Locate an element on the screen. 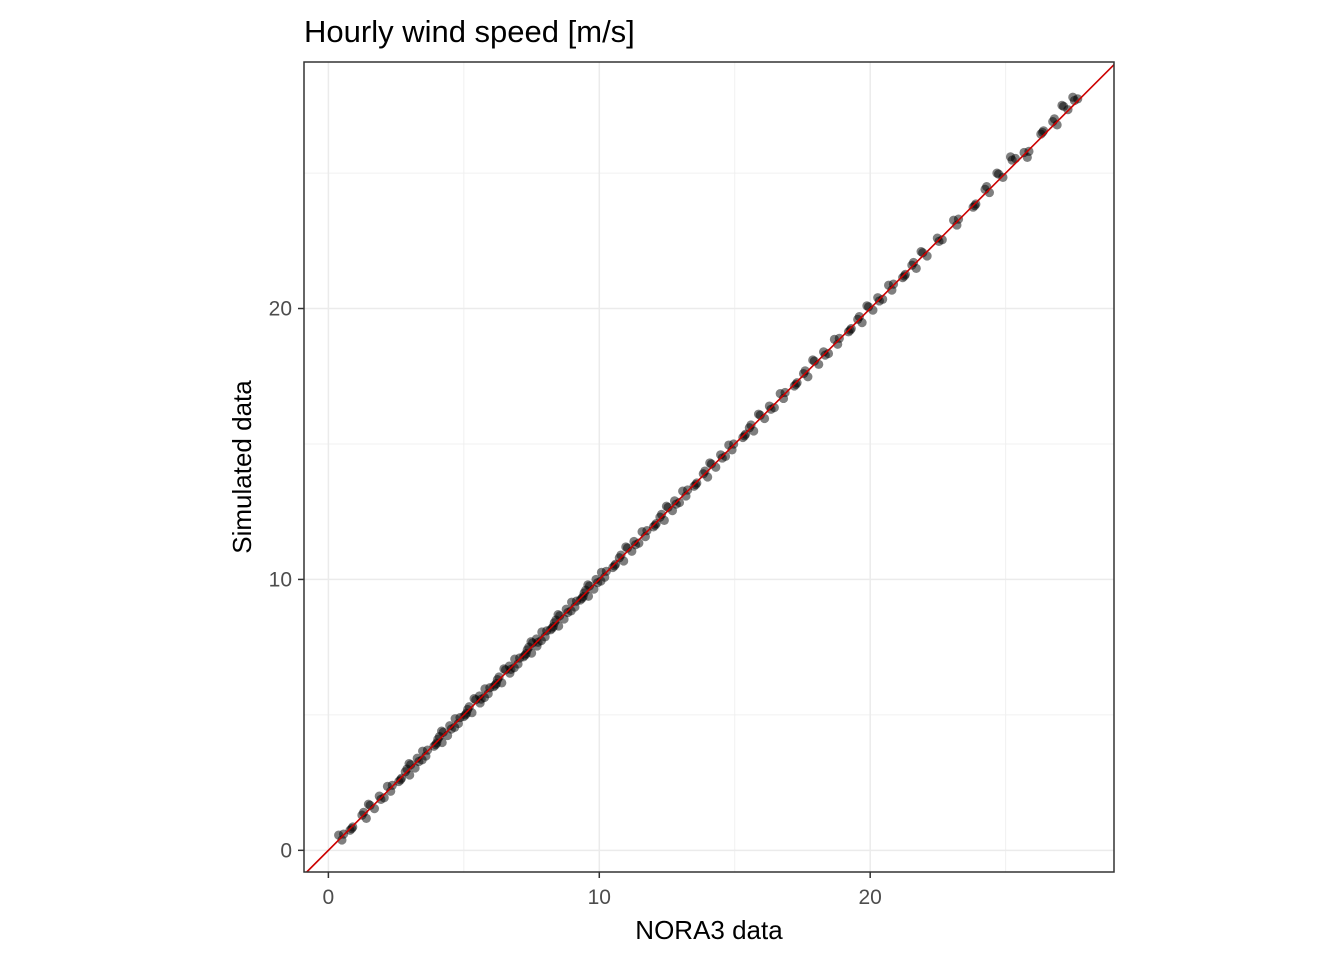 The image size is (1344, 960). x-axis-title: NORA3 data is located at coordinates (709, 930).